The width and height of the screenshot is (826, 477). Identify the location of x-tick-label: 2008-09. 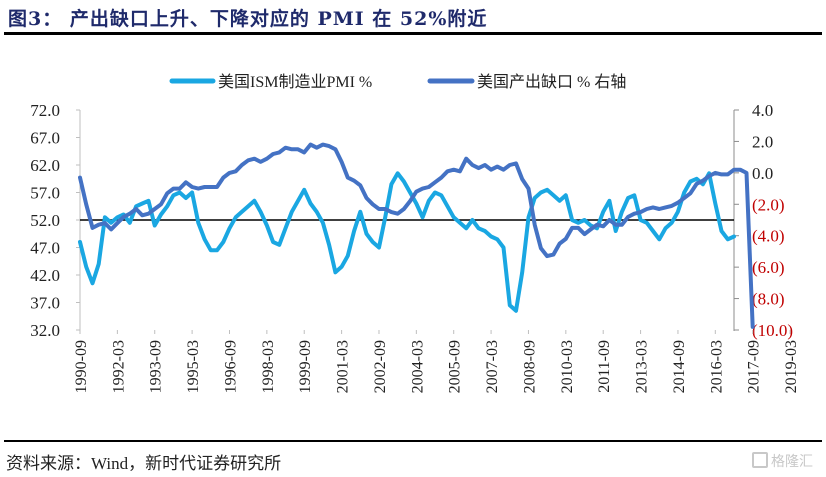
(529, 366).